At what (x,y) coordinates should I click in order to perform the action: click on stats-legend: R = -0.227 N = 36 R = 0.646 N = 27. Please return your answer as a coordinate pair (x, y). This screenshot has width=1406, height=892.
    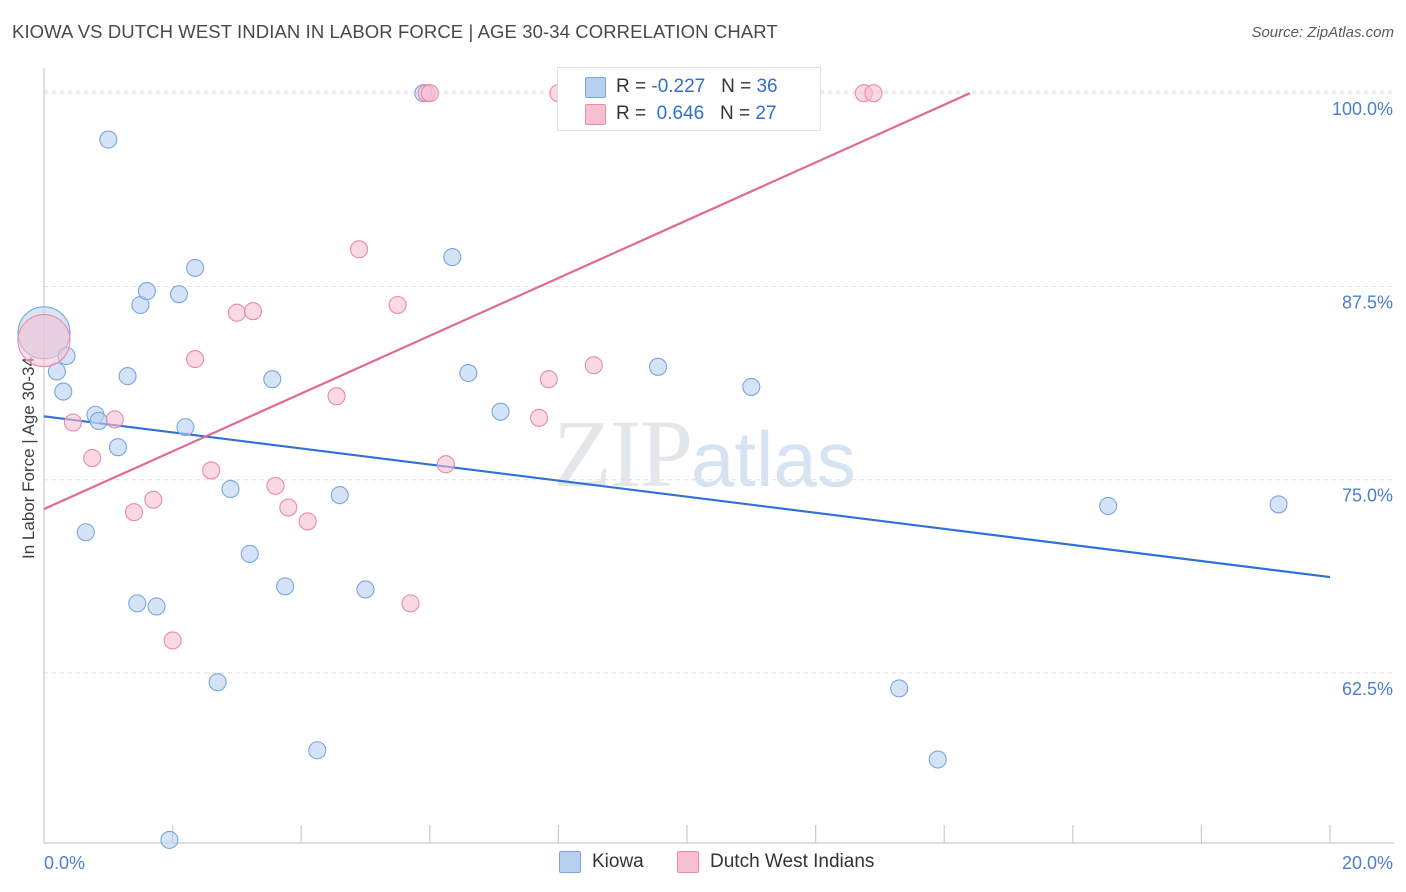
    Looking at the image, I should click on (689, 99).